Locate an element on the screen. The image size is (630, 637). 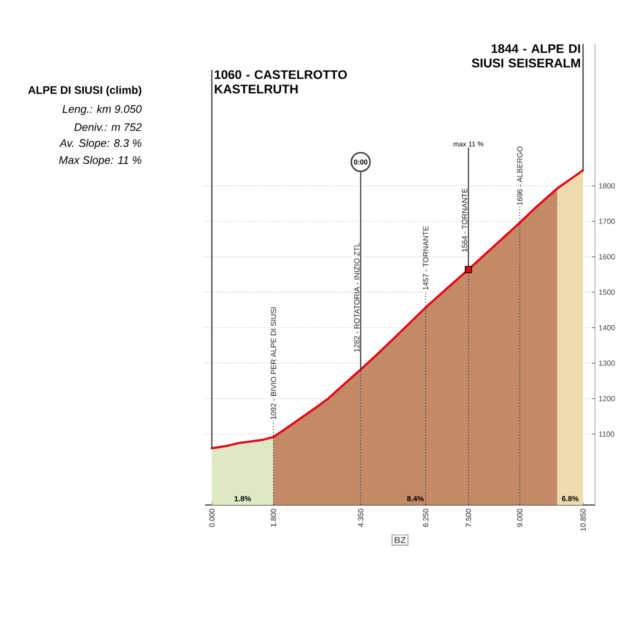
text: Av. Slope: 8.3 % is located at coordinates (100, 144).